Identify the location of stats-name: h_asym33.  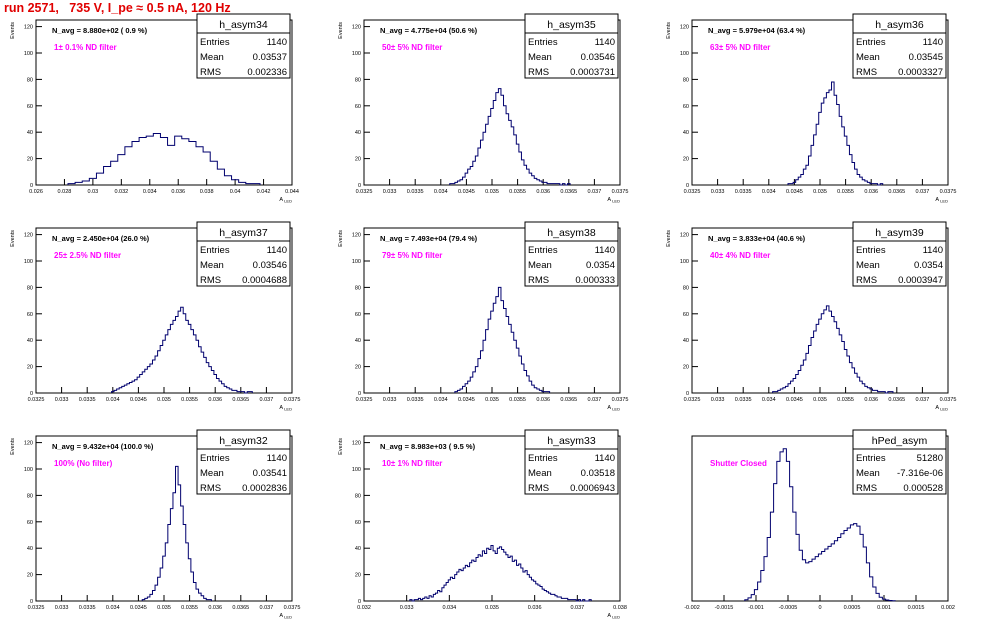
(571, 441).